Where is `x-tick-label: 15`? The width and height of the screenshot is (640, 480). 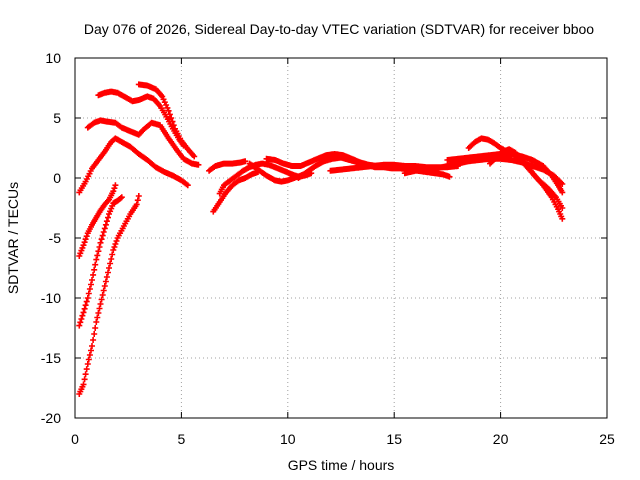 x-tick-label: 15 is located at coordinates (394, 439).